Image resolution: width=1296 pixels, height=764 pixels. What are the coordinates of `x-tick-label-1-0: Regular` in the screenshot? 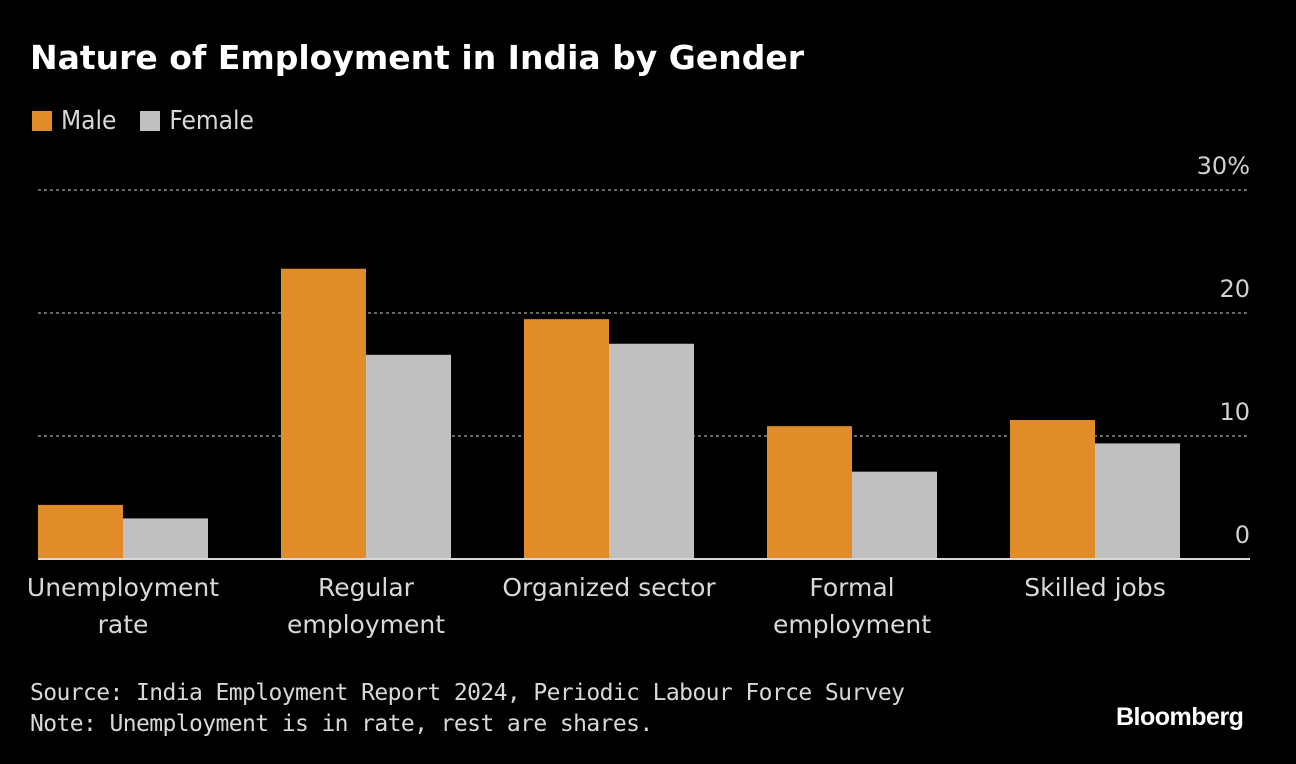 It's located at (366, 587).